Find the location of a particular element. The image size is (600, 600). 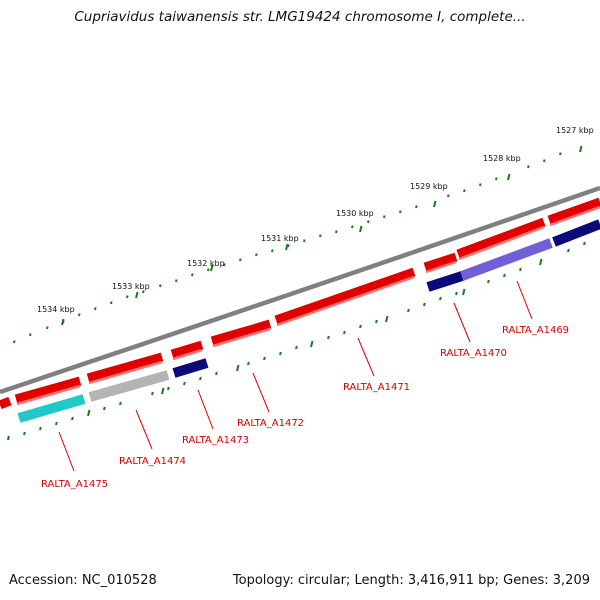

scale-label: 1532 kbp is located at coordinates (206, 263).